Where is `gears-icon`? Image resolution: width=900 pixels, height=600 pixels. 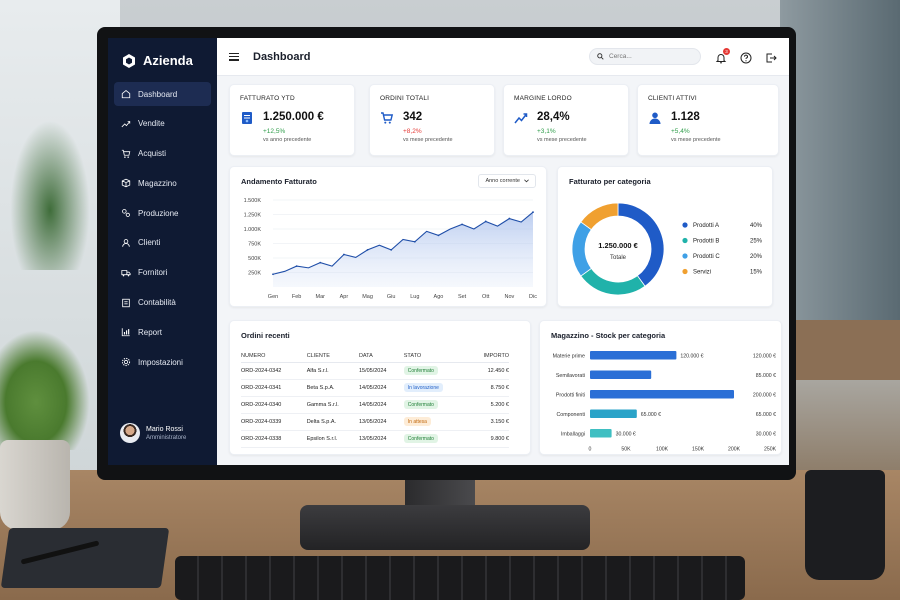 gears-icon is located at coordinates (126, 213).